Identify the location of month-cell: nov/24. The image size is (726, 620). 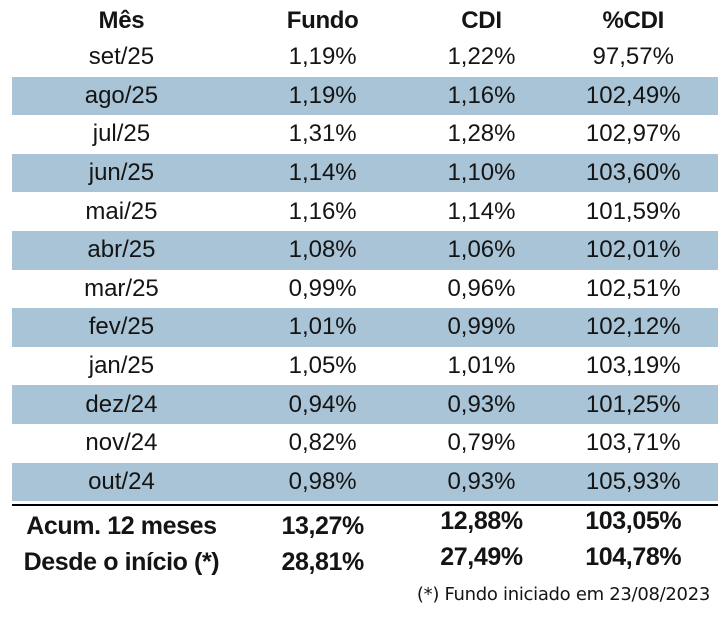
(121, 443).